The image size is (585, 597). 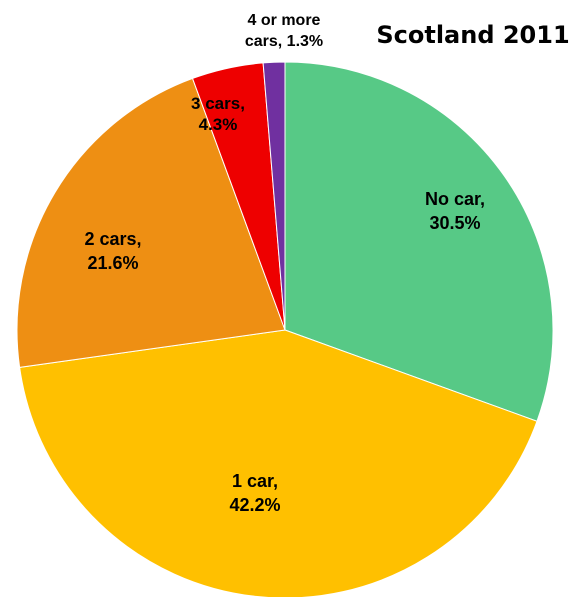 I want to click on slice-label-no-car: No car, 30.5%, so click(x=455, y=211).